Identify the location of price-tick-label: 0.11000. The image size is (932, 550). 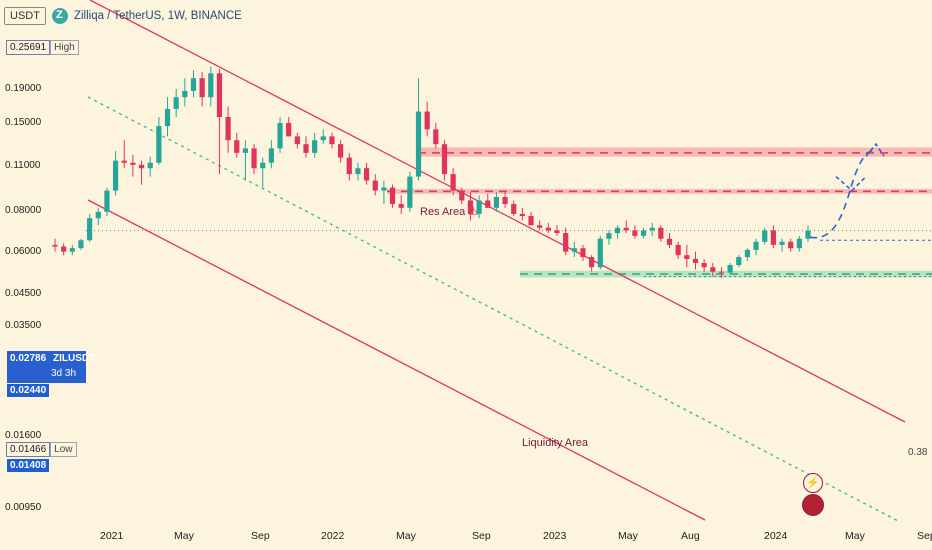
(23, 165).